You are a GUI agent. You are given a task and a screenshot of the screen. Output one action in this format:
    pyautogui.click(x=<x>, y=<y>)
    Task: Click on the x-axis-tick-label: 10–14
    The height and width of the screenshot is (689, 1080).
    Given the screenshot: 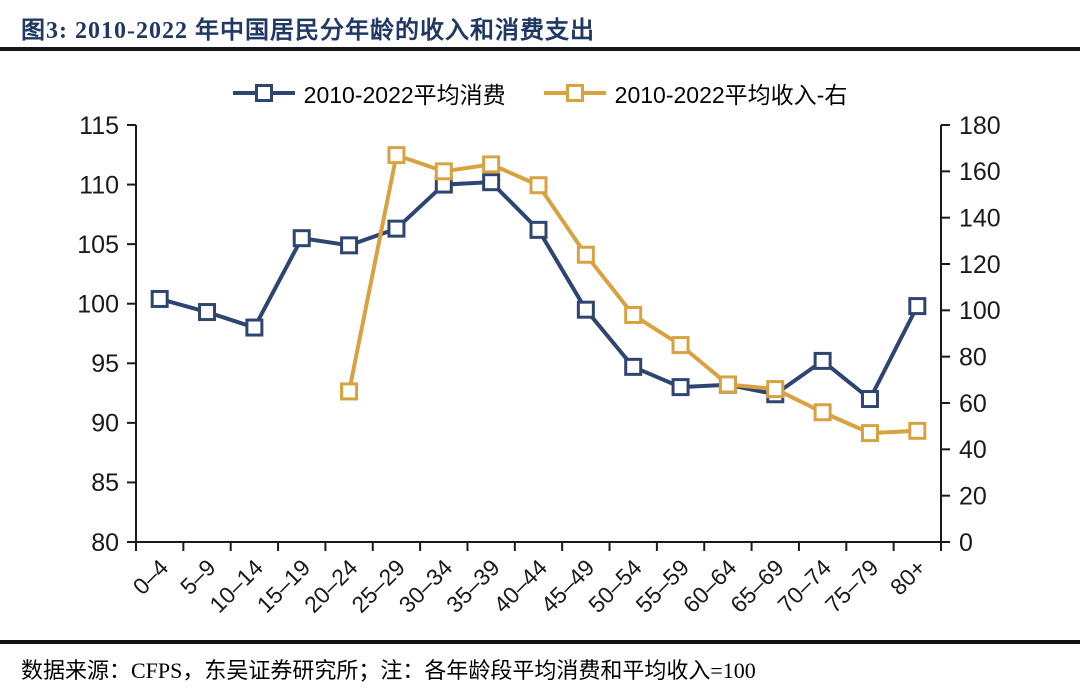 What is the action you would take?
    pyautogui.click(x=236, y=586)
    